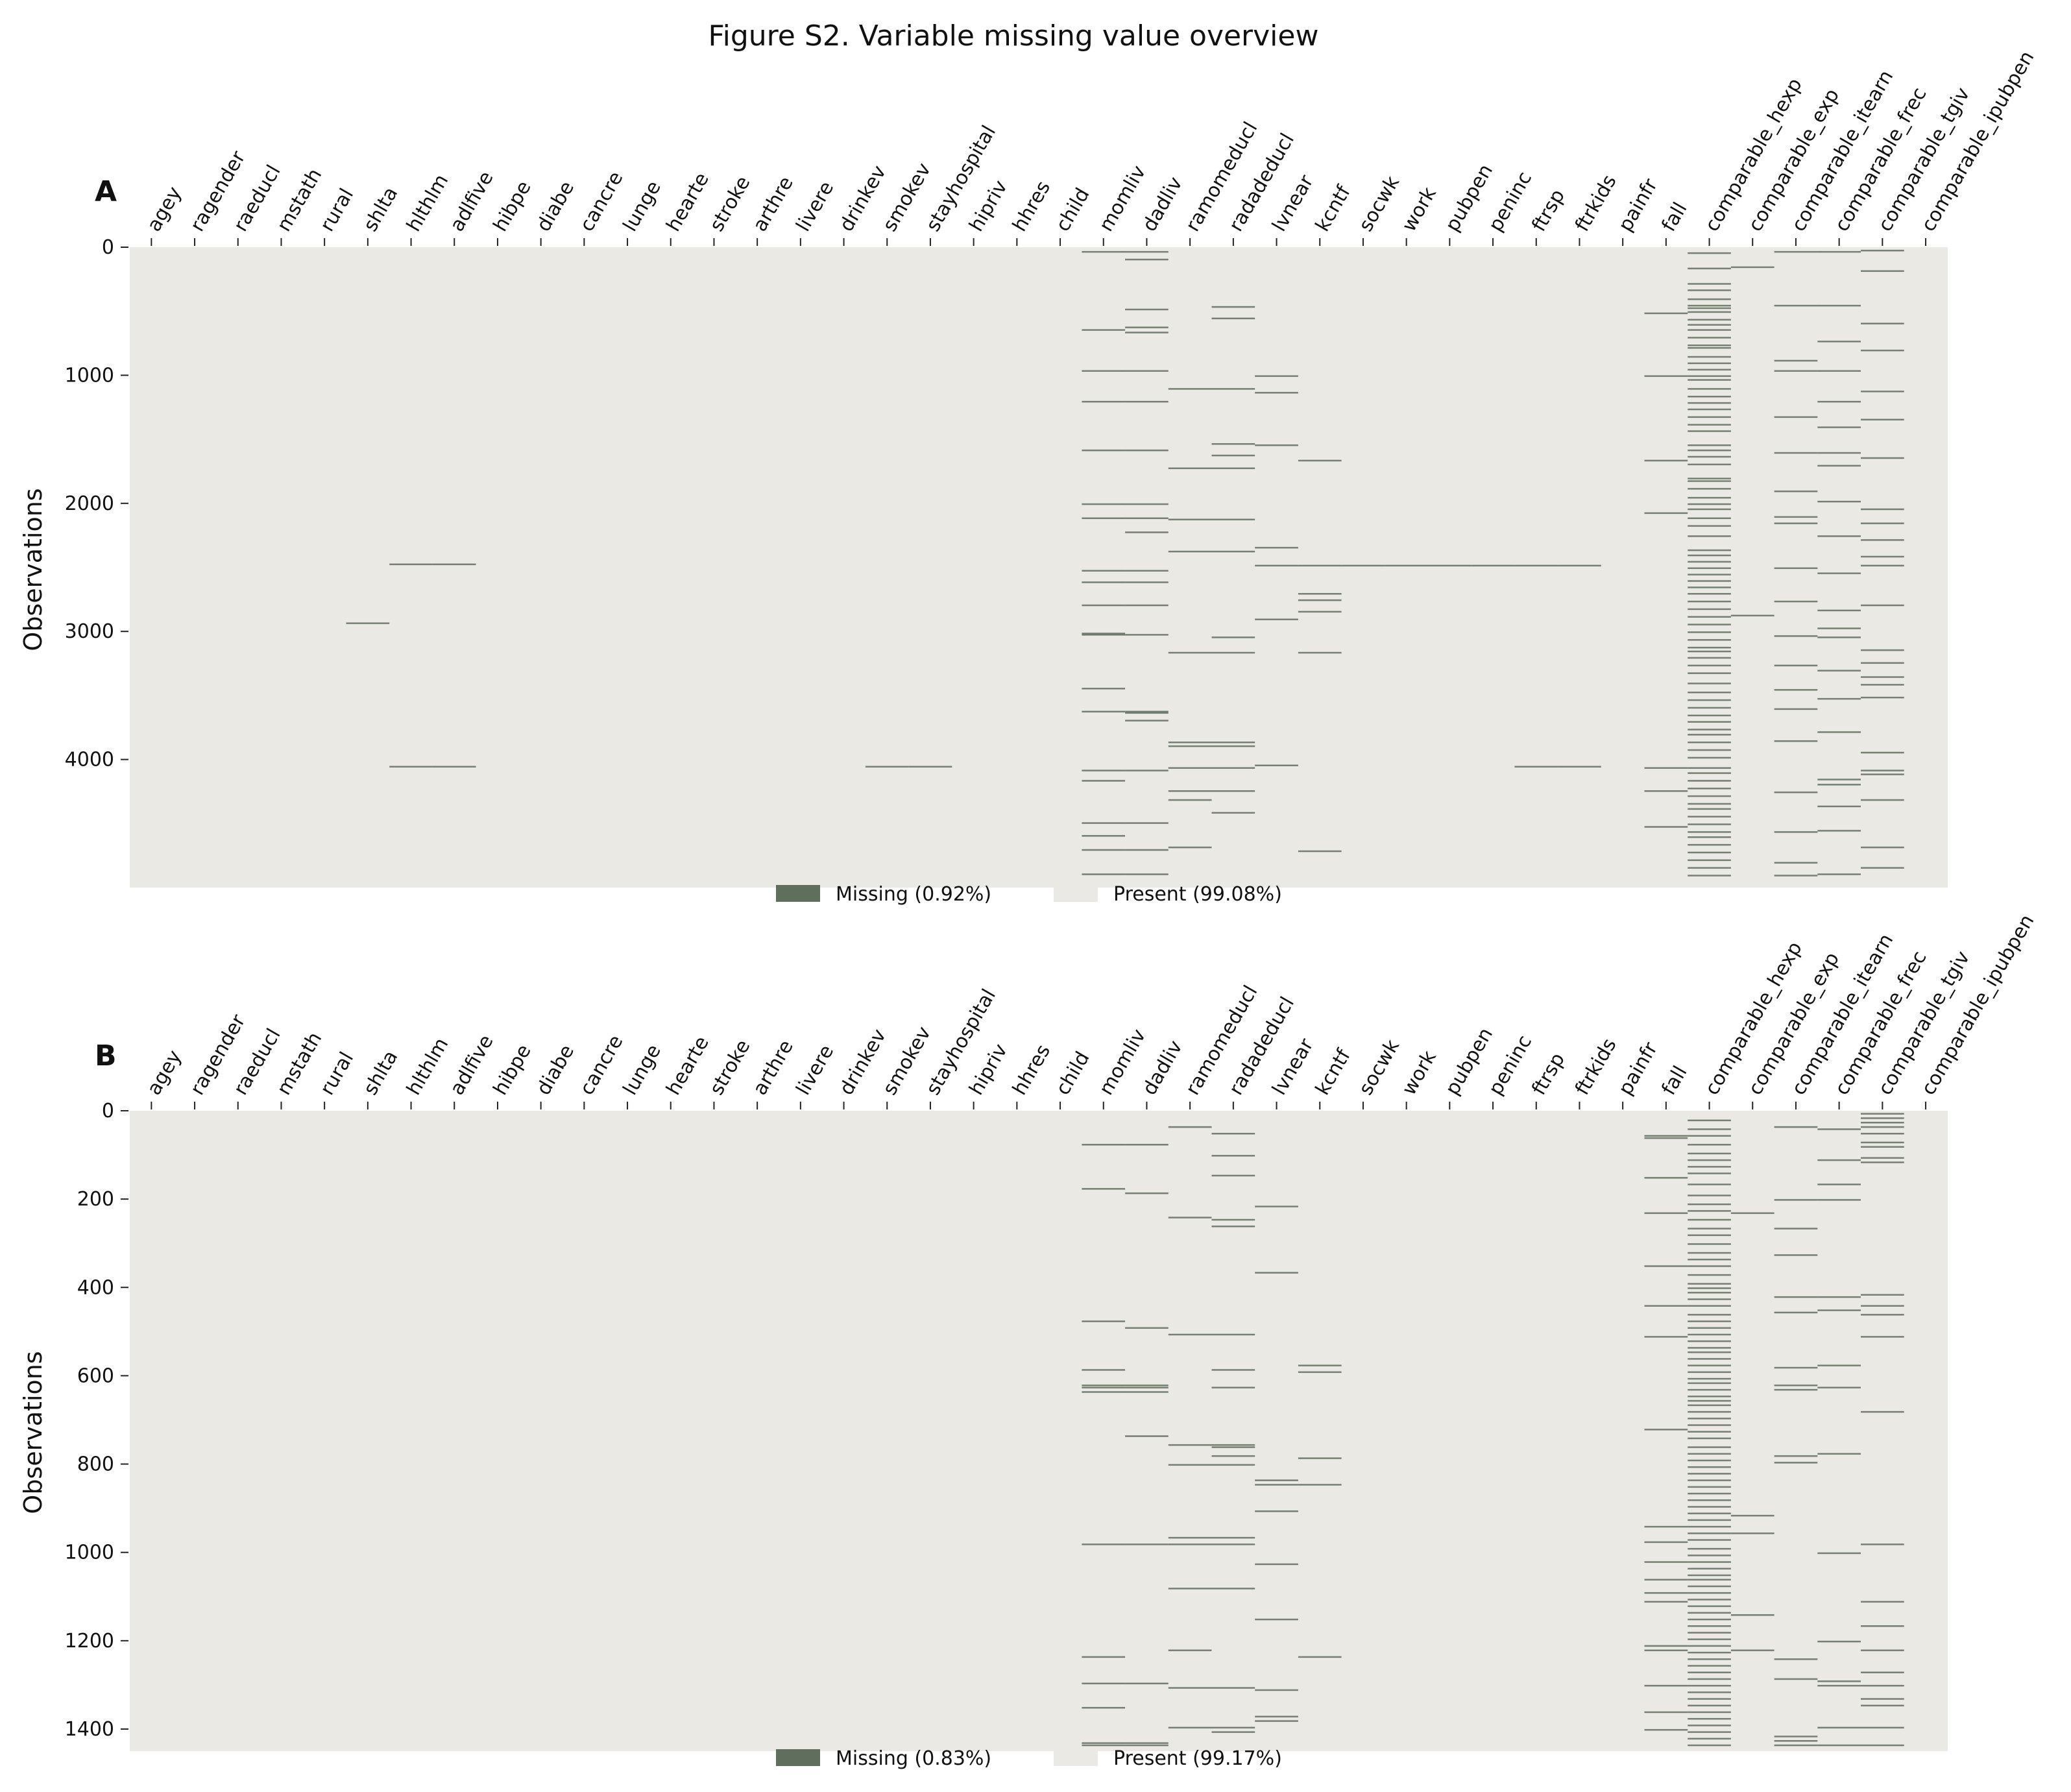 The width and height of the screenshot is (2071, 1792). I want to click on legend-swatch-present-b, so click(1076, 1757).